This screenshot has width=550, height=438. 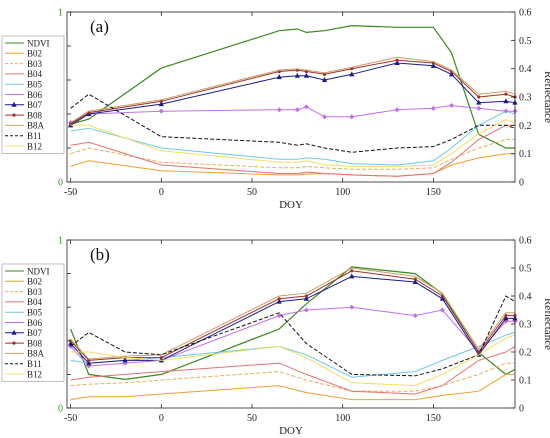 I want to click on x-tick-label: 50, so click(x=252, y=418).